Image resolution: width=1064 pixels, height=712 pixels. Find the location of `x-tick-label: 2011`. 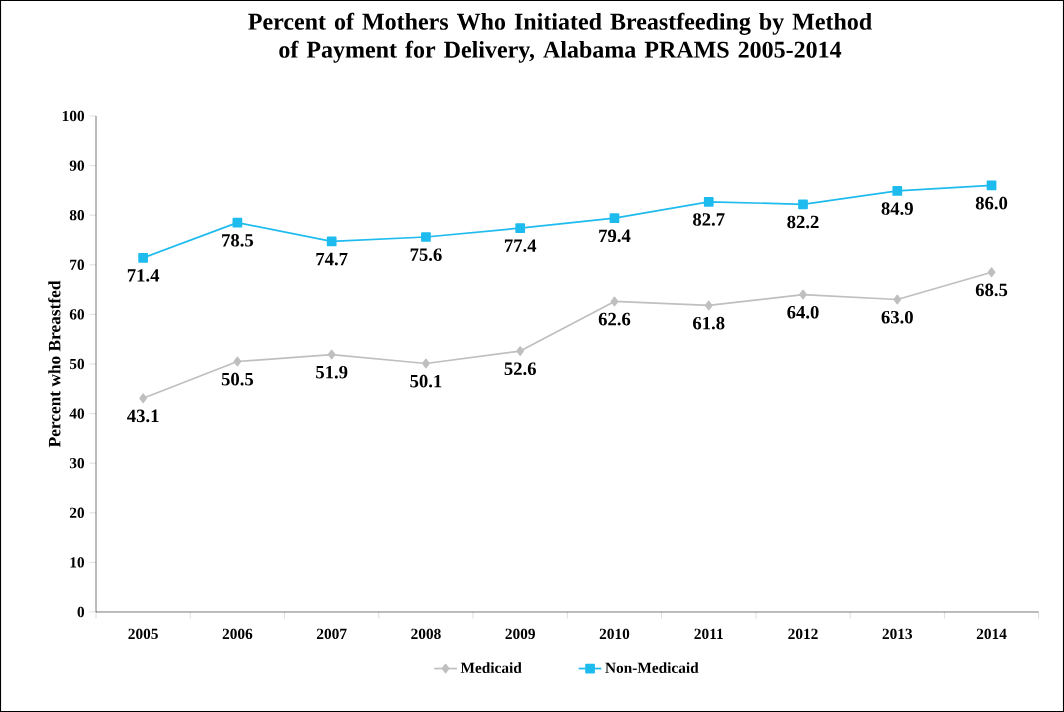

x-tick-label: 2011 is located at coordinates (708, 634).